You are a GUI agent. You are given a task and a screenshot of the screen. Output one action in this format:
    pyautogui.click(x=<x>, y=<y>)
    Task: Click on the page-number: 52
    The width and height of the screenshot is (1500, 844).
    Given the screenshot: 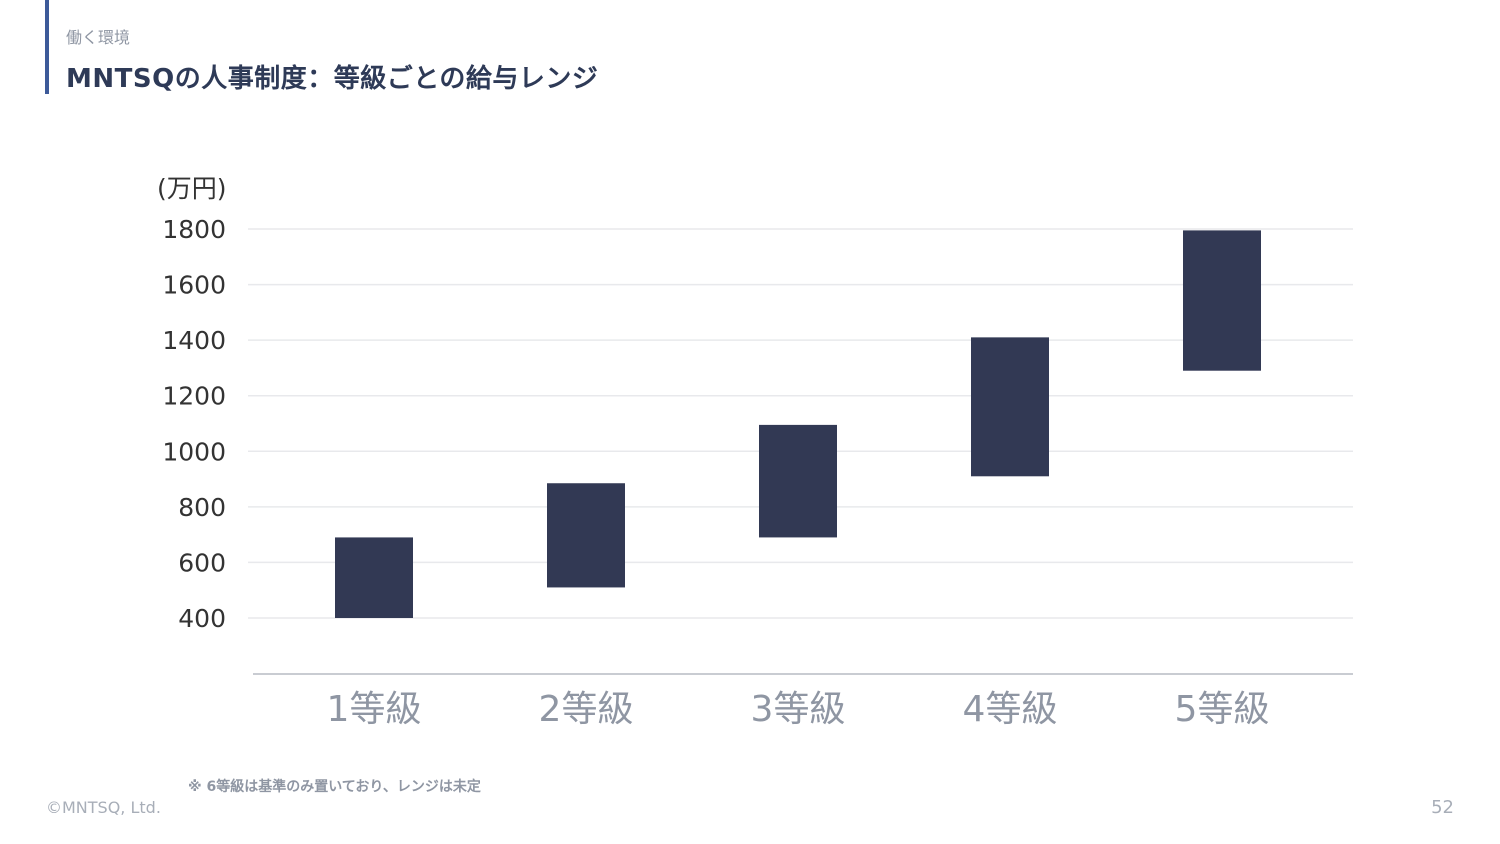 What is the action you would take?
    pyautogui.click(x=1442, y=807)
    